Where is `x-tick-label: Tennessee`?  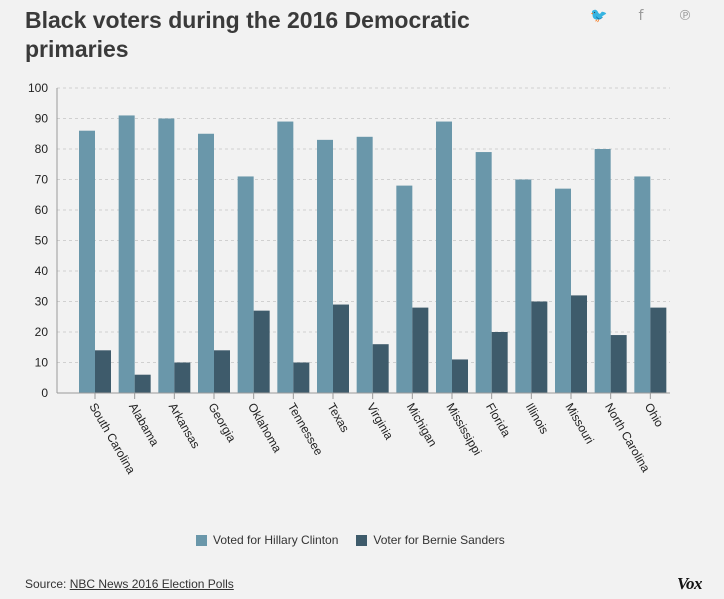 x-tick-label: Tennessee is located at coordinates (305, 430).